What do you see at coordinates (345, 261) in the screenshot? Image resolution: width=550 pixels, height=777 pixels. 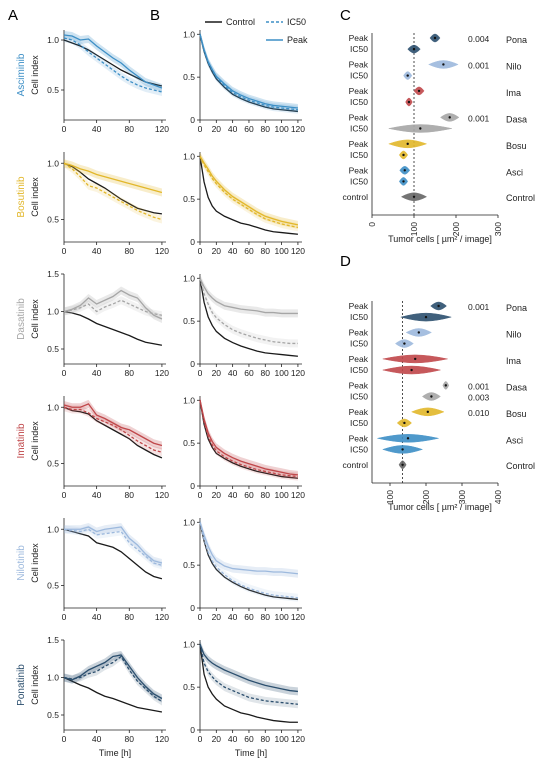 I see `panel-label-d: D` at bounding box center [345, 261].